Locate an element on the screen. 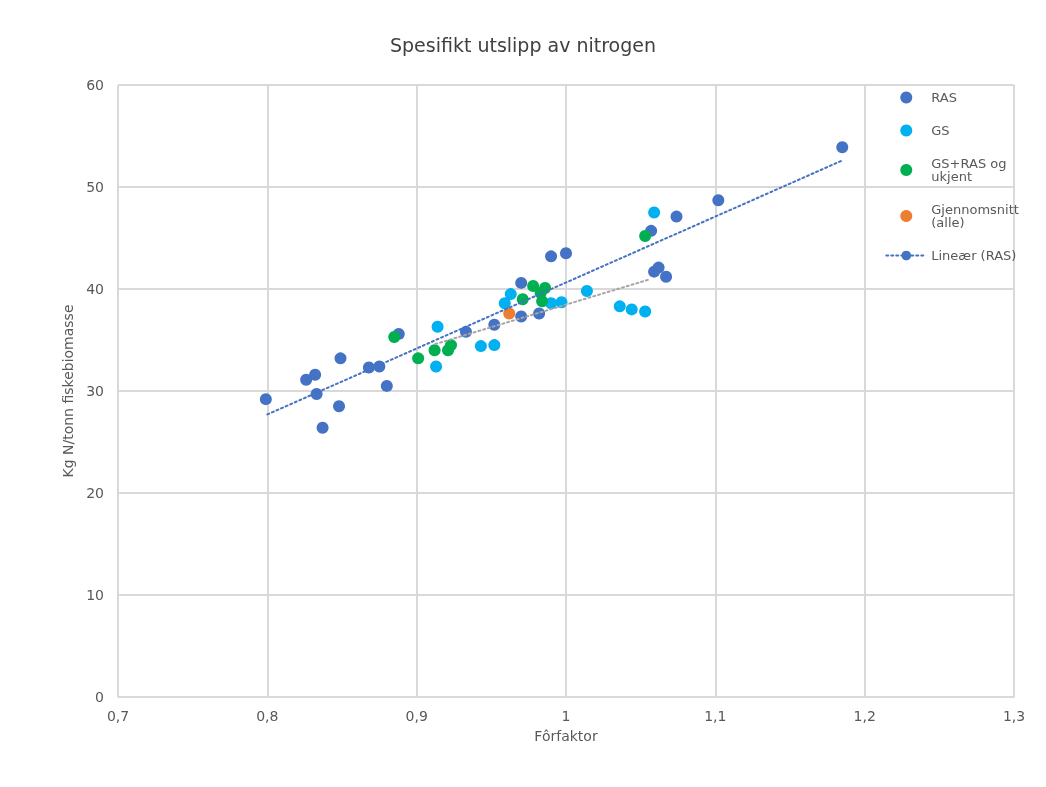 Image resolution: width=1046 pixels, height=787 pixels. x-tick-label: 0,9 is located at coordinates (416, 716).